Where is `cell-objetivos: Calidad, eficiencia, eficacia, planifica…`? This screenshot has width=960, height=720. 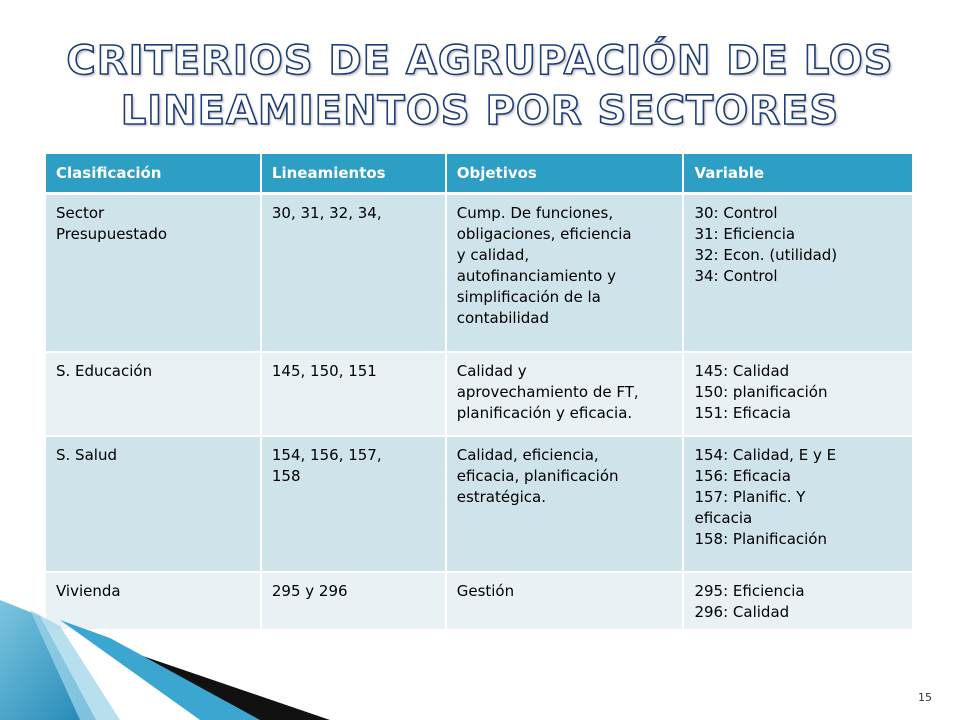 cell-objetivos: Calidad, eficiencia, eficacia, planifica… is located at coordinates (565, 505).